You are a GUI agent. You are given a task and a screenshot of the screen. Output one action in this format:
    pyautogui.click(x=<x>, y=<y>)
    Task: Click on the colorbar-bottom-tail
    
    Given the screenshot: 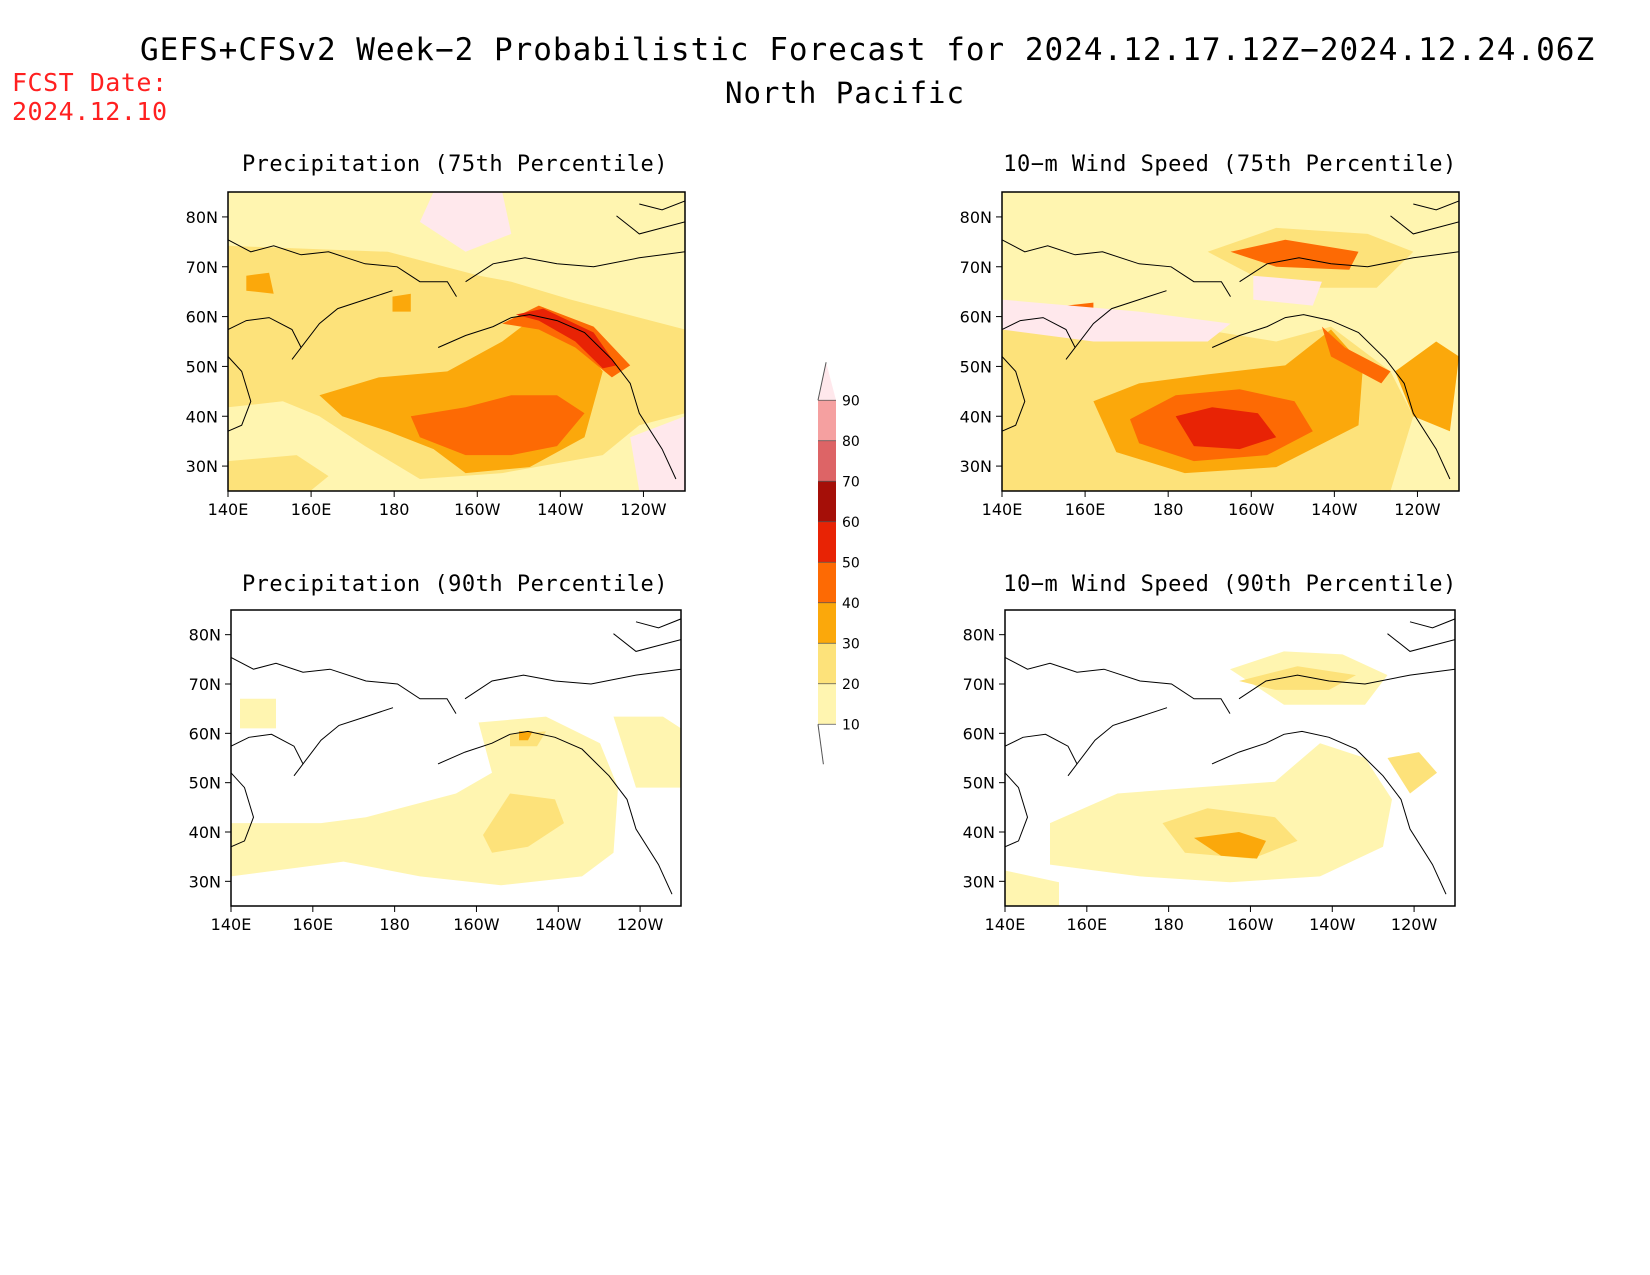 What is the action you would take?
    pyautogui.click(x=820, y=744)
    